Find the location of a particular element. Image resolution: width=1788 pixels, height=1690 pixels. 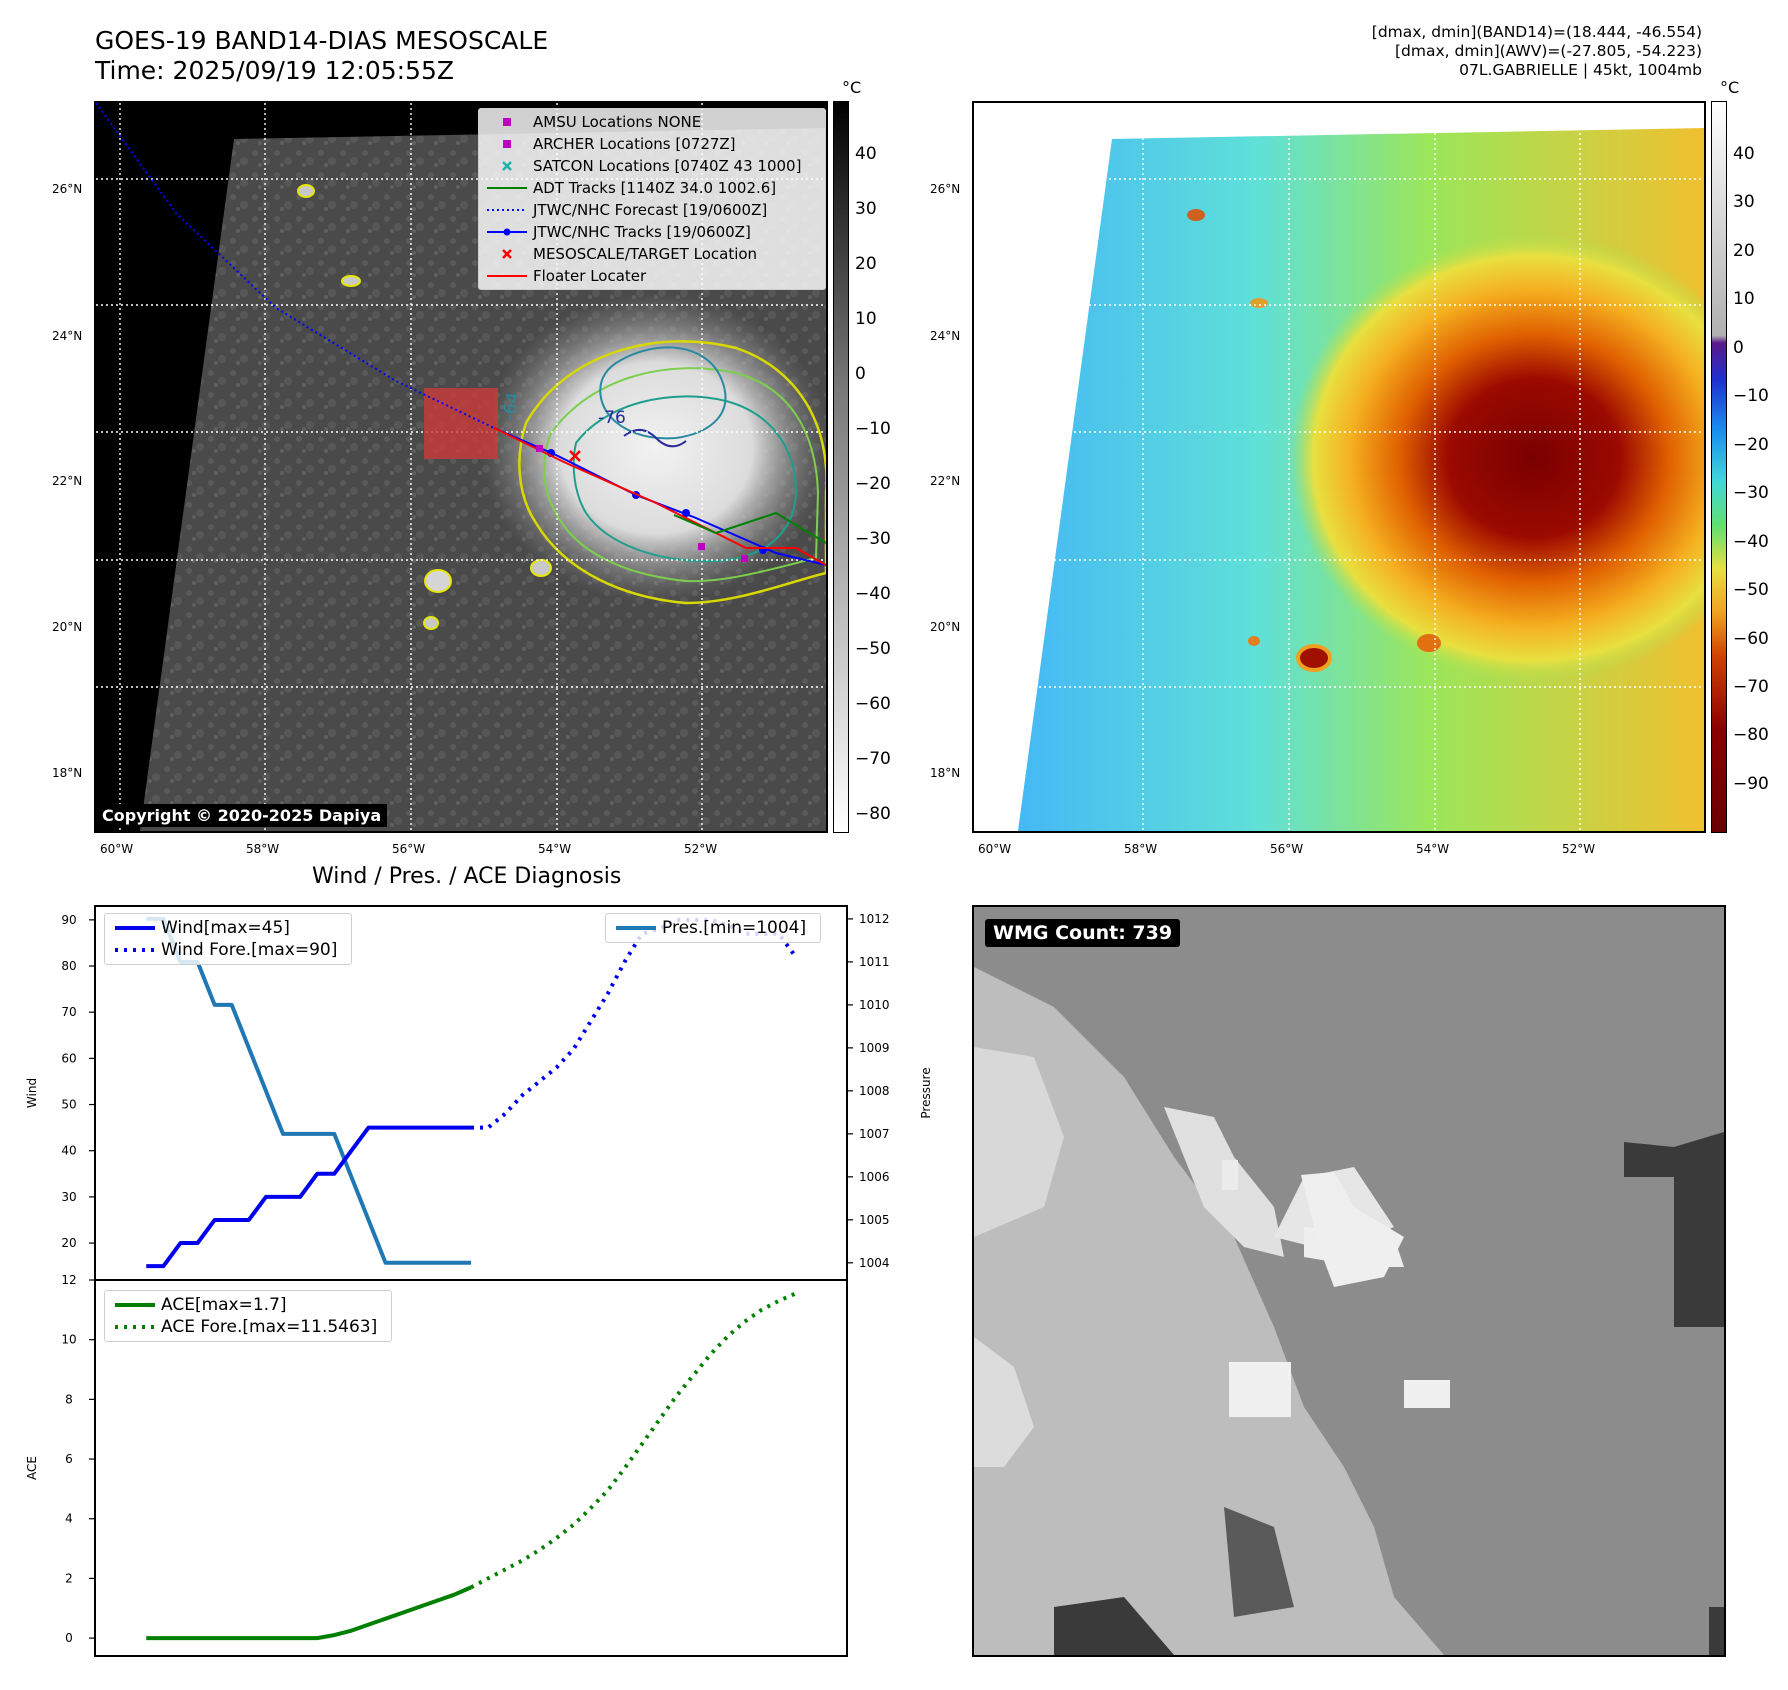

pressure-y-ticks: 1012 1011 1010 1009 1008 1007 1006 1005 1004 is located at coordinates (868, 1091).